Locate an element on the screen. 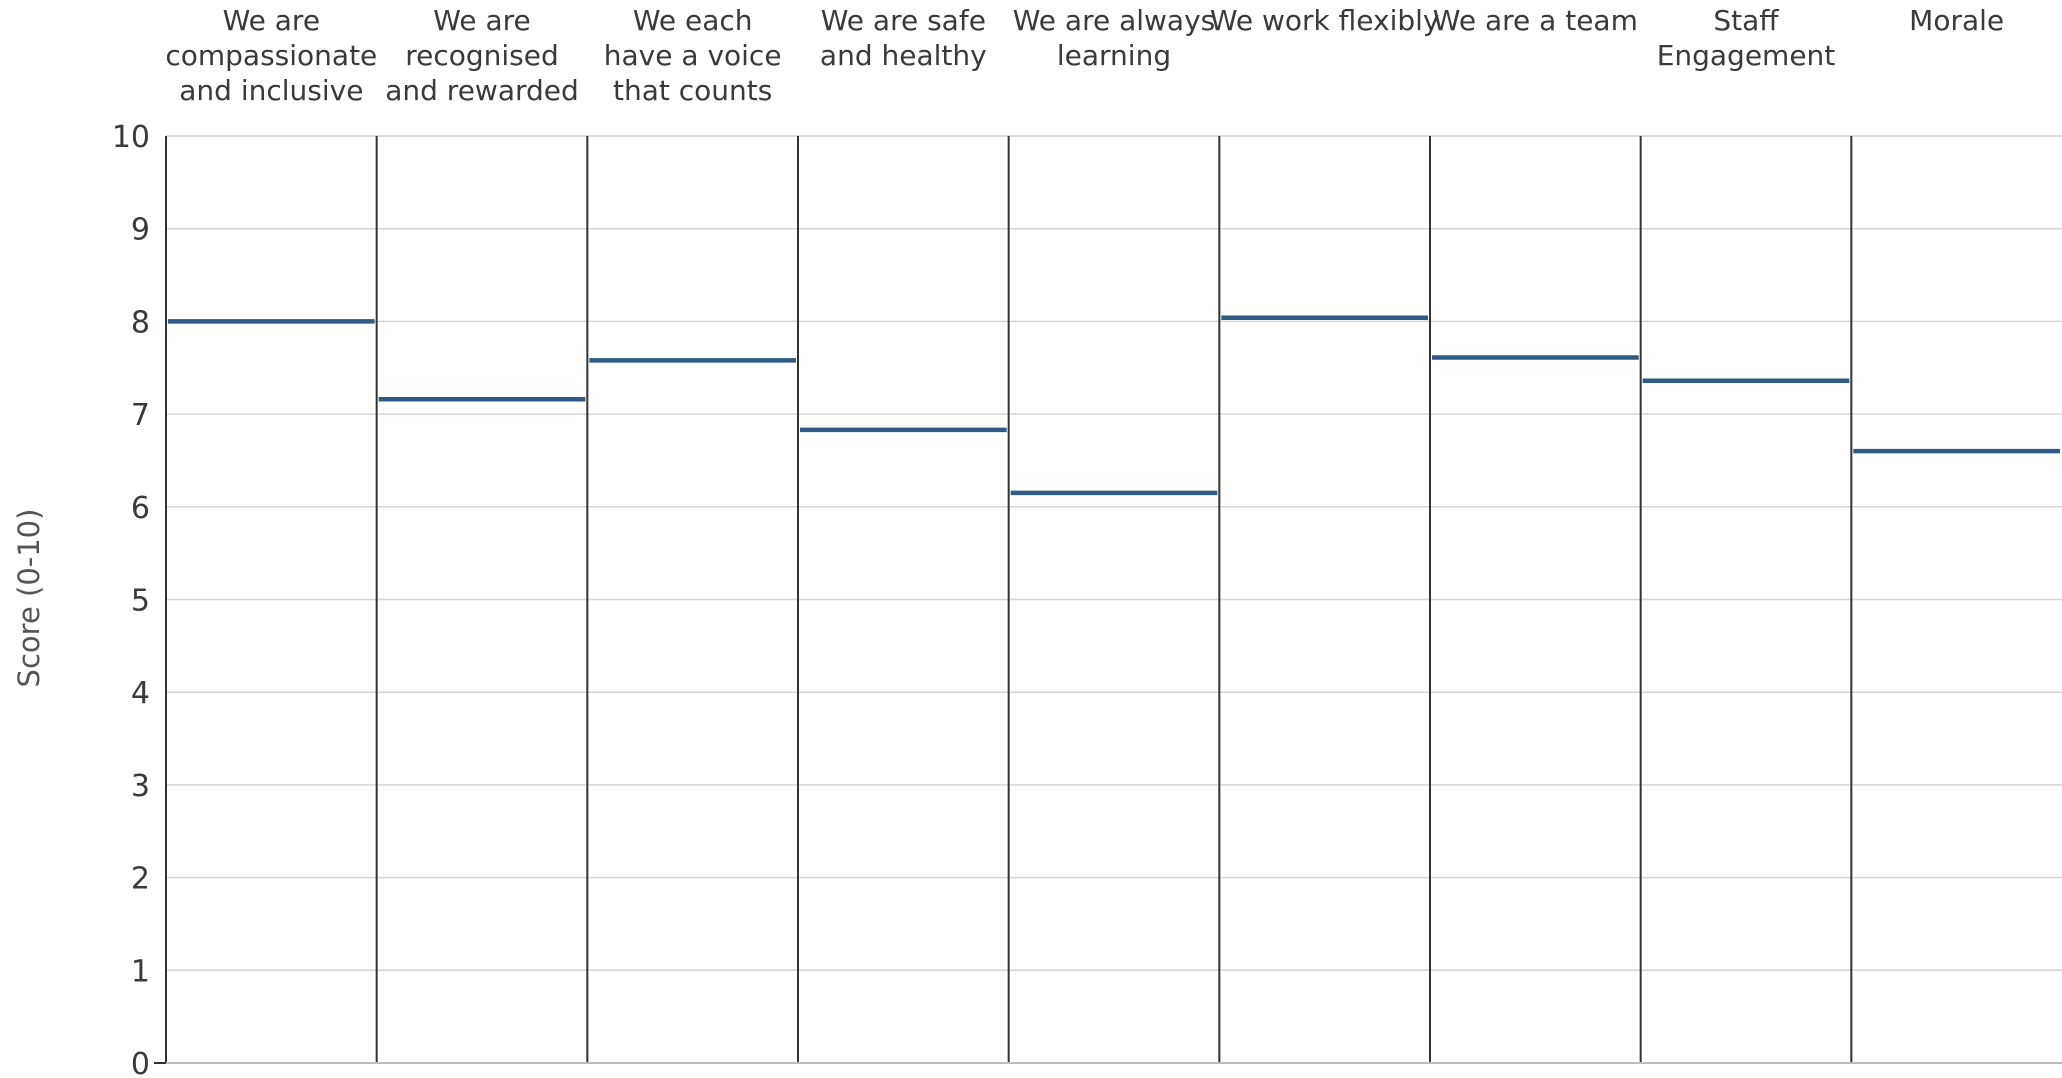 This screenshot has width=2062, height=1078. y-tick-label: 8 is located at coordinates (140, 322).